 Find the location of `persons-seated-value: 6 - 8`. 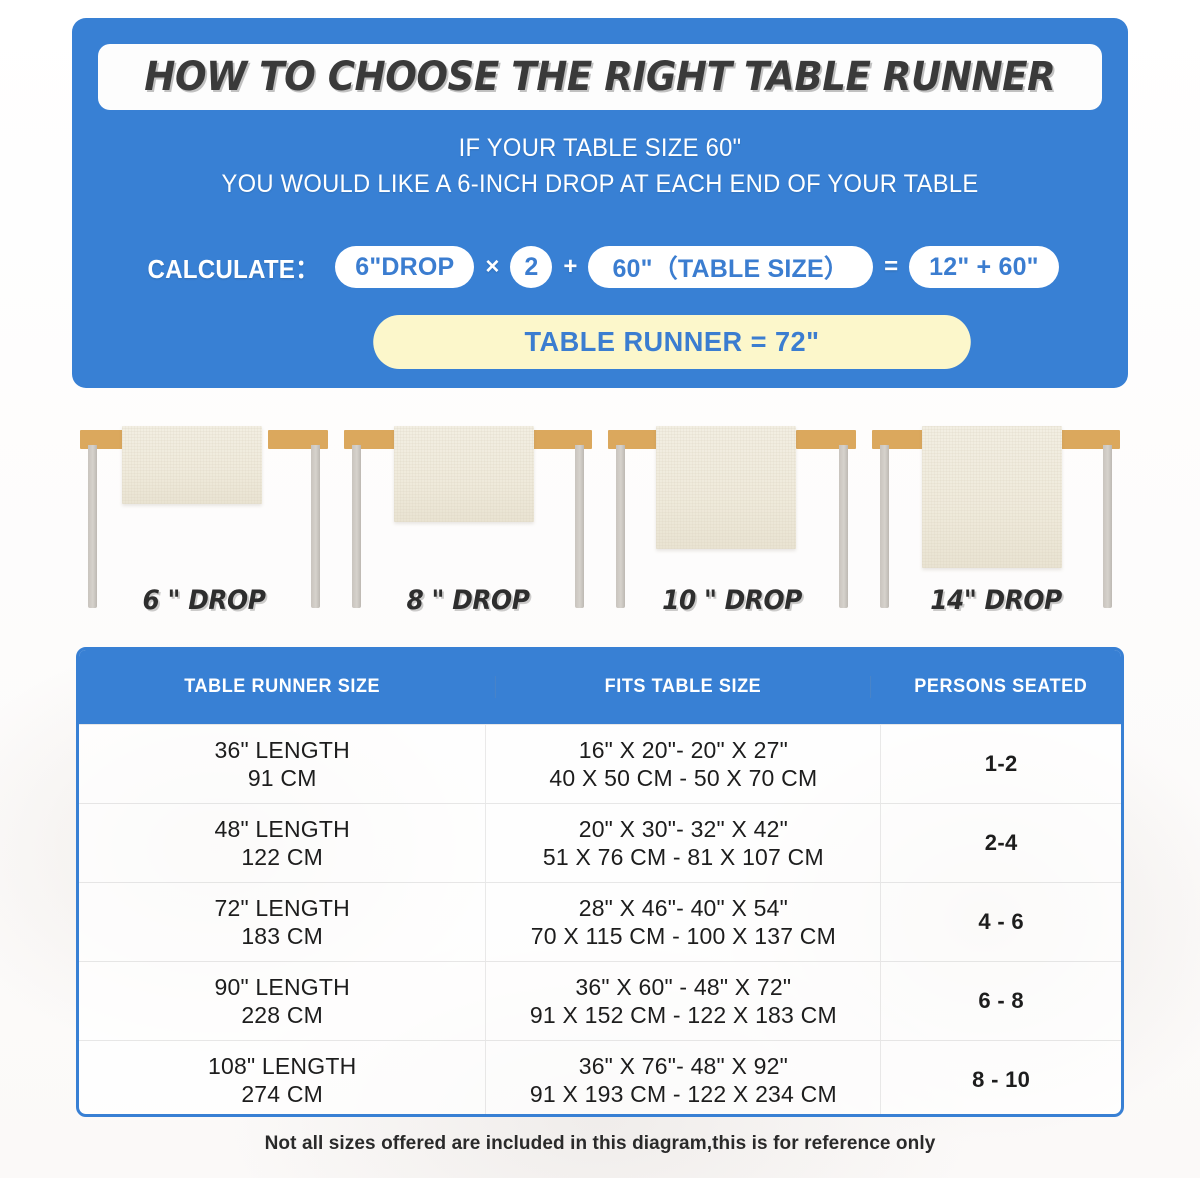

persons-seated-value: 6 - 8 is located at coordinates (1001, 1000).